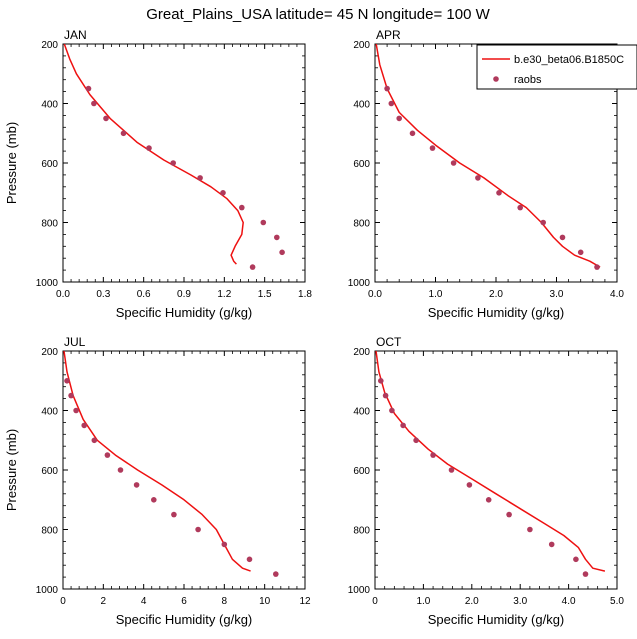 The width and height of the screenshot is (637, 639). Describe the element at coordinates (104, 601) in the screenshot. I see `x-tick-label: 2` at that location.